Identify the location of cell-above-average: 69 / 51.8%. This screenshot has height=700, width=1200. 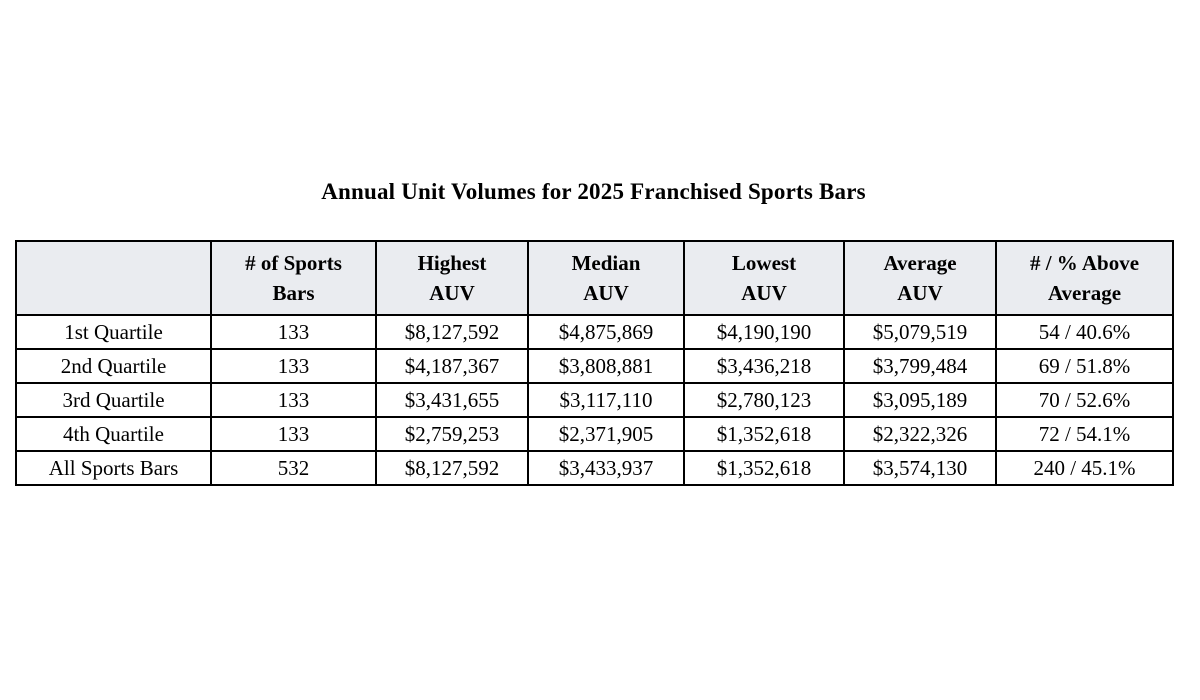
(1084, 366).